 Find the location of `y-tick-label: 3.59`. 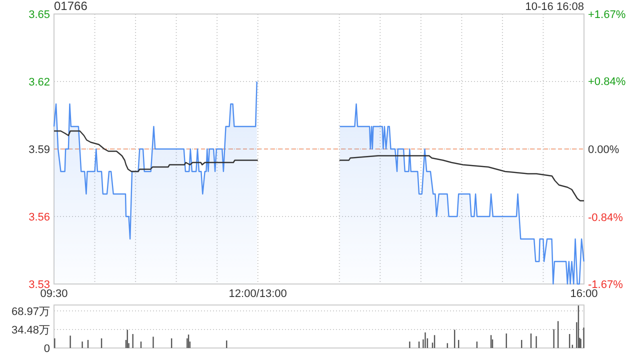

y-tick-label: 3.59 is located at coordinates (39, 150).